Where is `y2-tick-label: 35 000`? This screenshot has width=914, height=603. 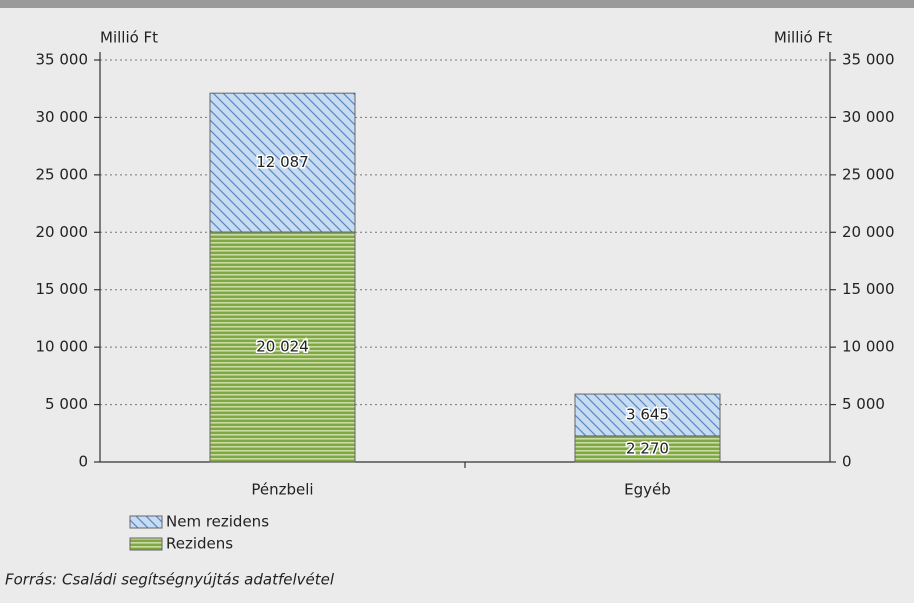 y2-tick-label: 35 000 is located at coordinates (868, 60).